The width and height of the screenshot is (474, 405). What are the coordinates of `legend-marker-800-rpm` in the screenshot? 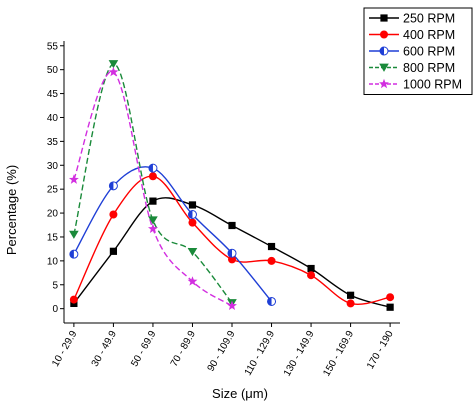 It's located at (384, 67).